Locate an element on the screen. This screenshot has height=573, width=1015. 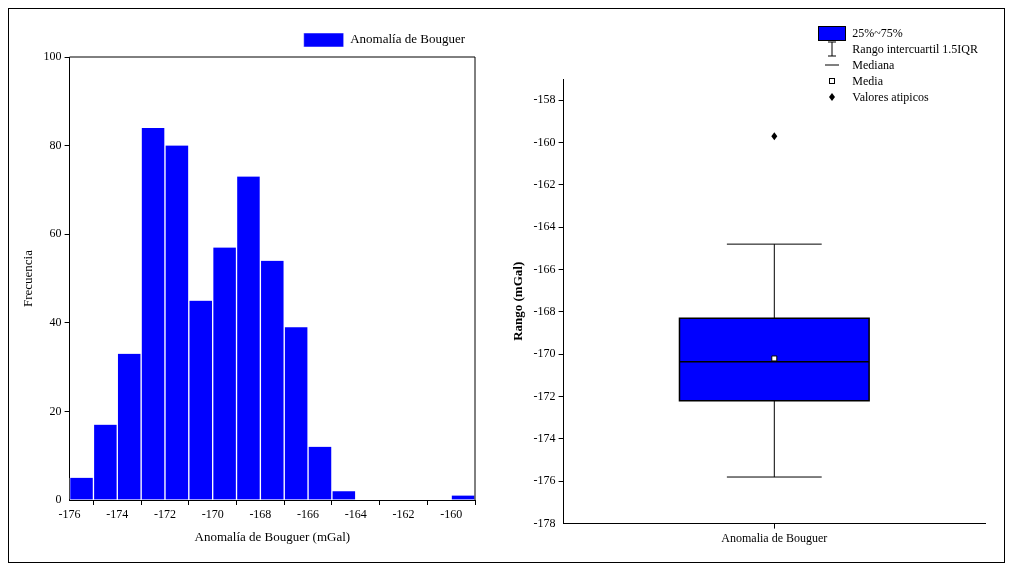
text: Mediana is located at coordinates (873, 65).